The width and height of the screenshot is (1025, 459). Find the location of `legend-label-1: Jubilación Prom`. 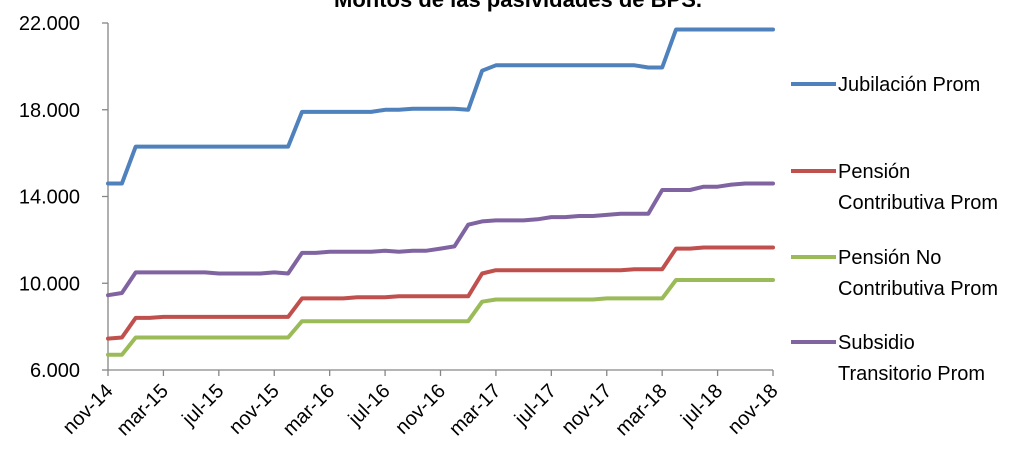

legend-label-1: Jubilación Prom is located at coordinates (909, 85).